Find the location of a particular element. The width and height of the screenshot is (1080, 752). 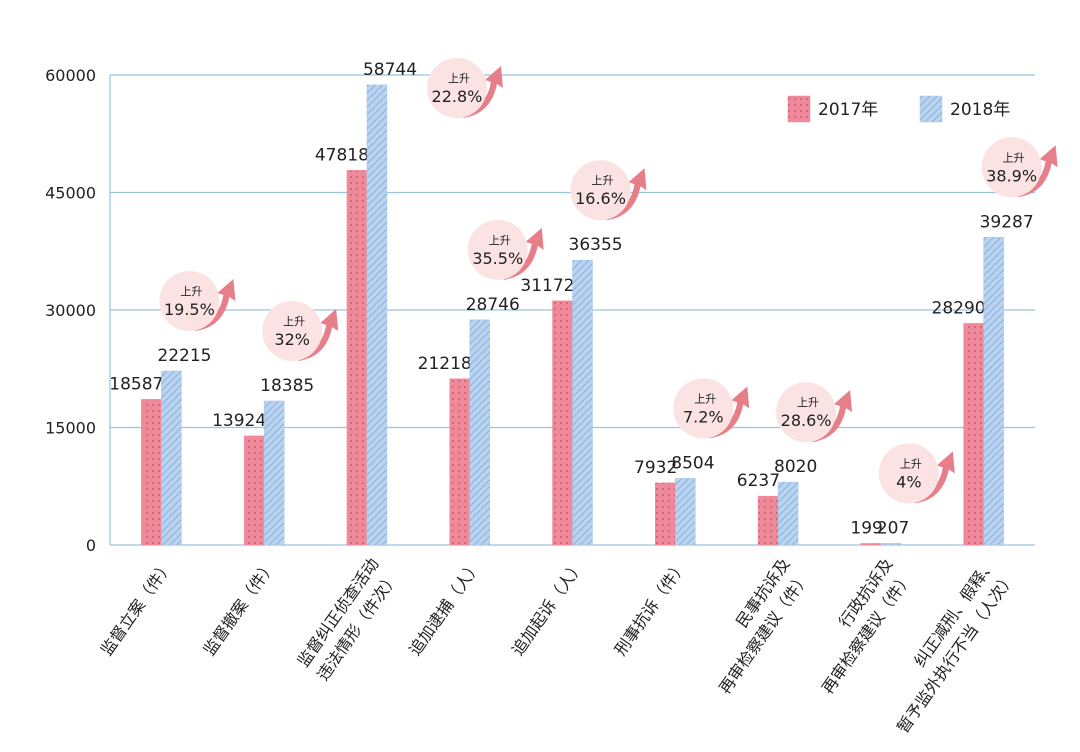

change-badge: 上升 16.6% is located at coordinates (608, 190).